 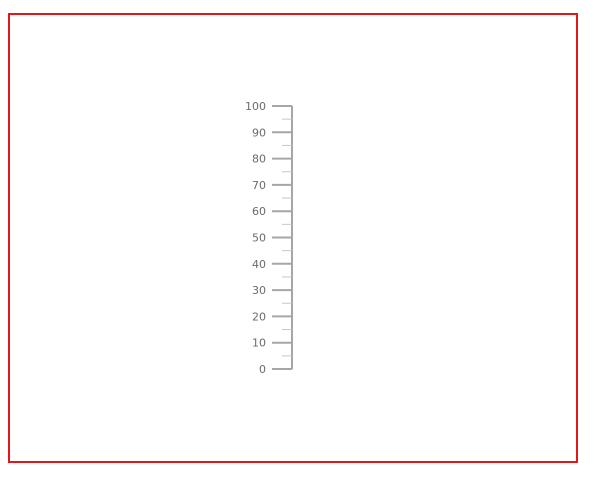 What do you see at coordinates (259, 290) in the screenshot?
I see `tick-label: 30` at bounding box center [259, 290].